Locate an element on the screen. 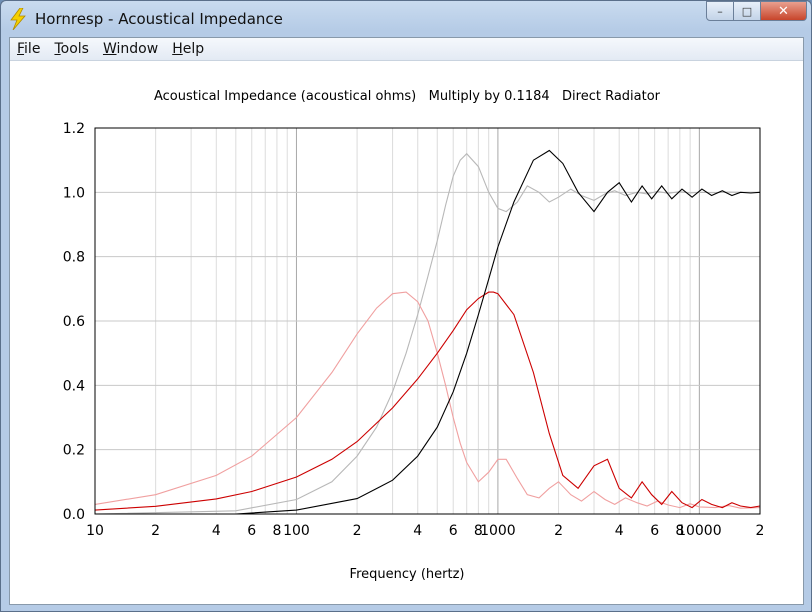  menu-help: Help is located at coordinates (188, 49).